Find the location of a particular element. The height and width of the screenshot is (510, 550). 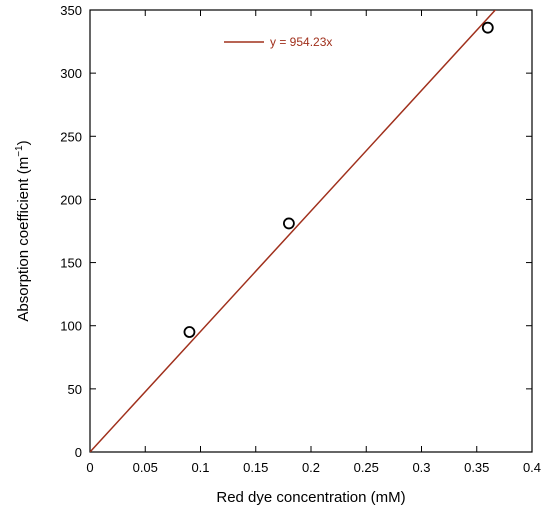

y-tick-label: 150 is located at coordinates (71, 263).